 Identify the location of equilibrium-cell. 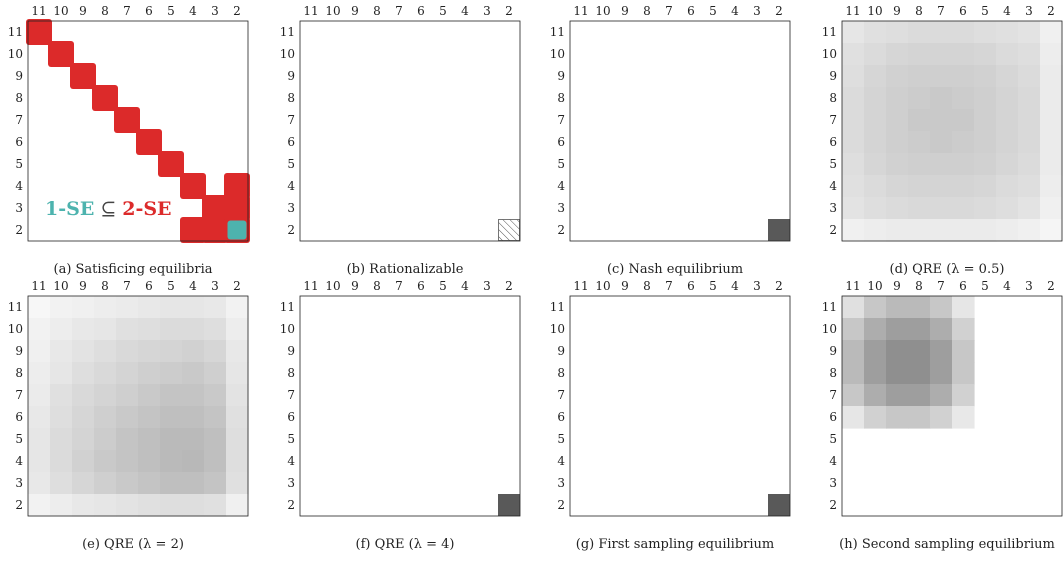
(509, 505).